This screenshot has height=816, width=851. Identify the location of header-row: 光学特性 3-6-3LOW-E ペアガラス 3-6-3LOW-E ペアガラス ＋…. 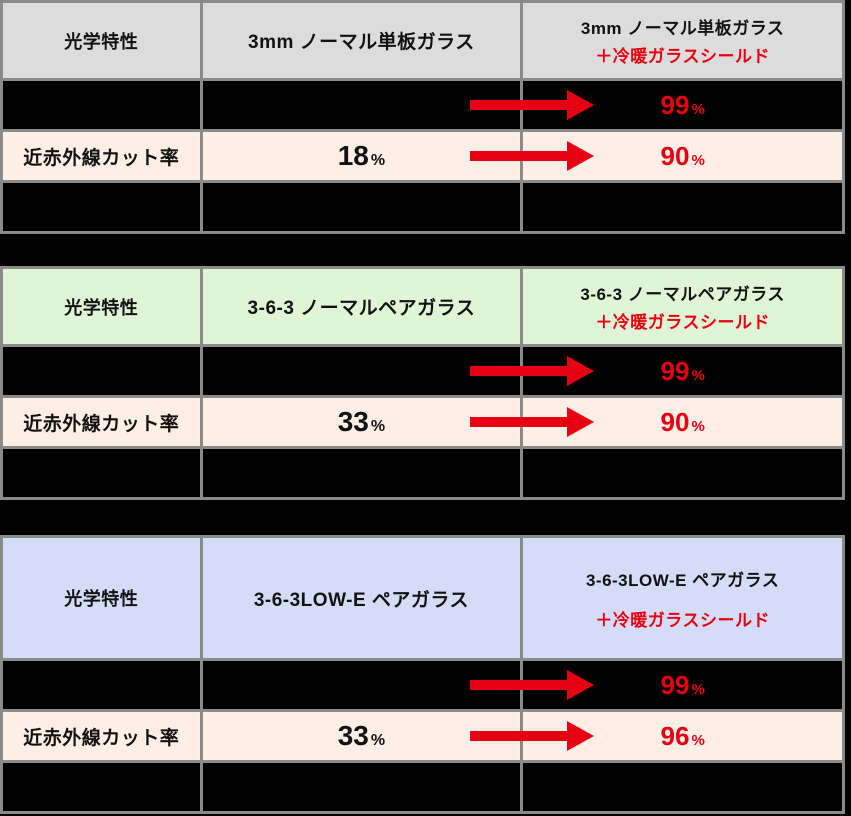
(422, 598).